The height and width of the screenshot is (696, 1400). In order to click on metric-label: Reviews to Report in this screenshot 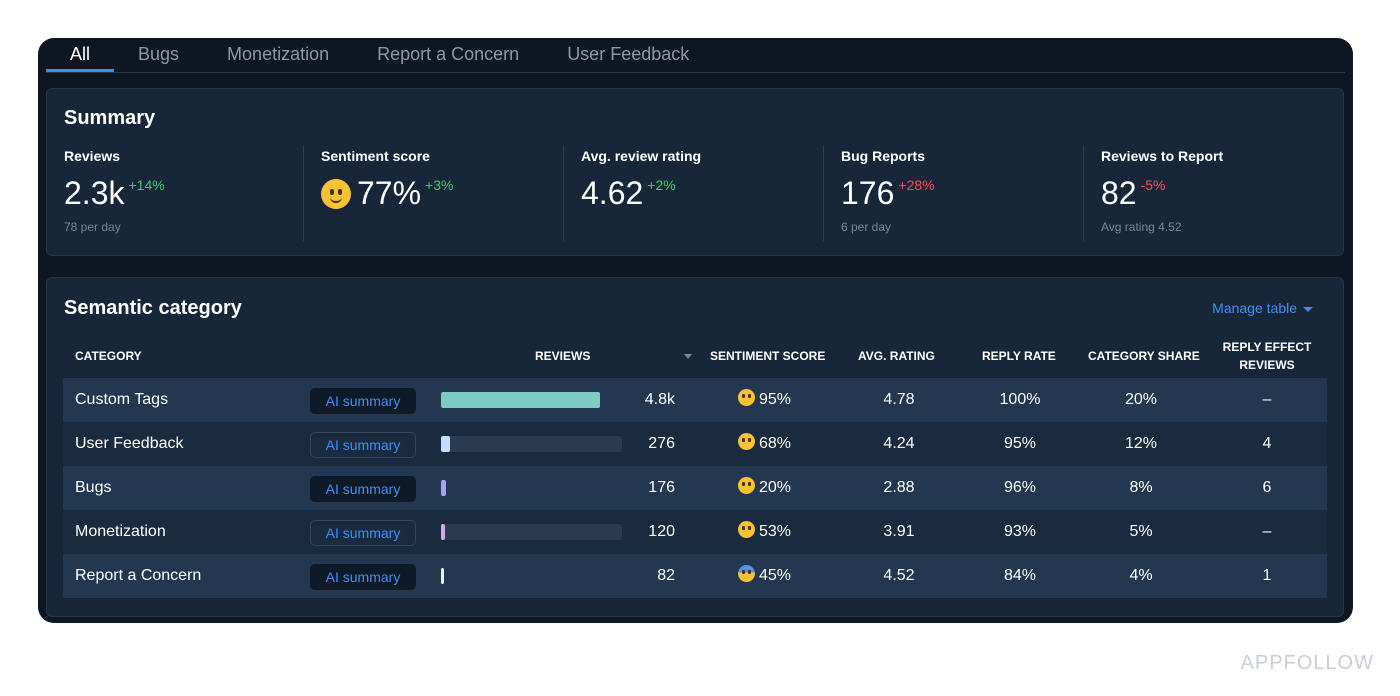, I will do `click(1162, 156)`.